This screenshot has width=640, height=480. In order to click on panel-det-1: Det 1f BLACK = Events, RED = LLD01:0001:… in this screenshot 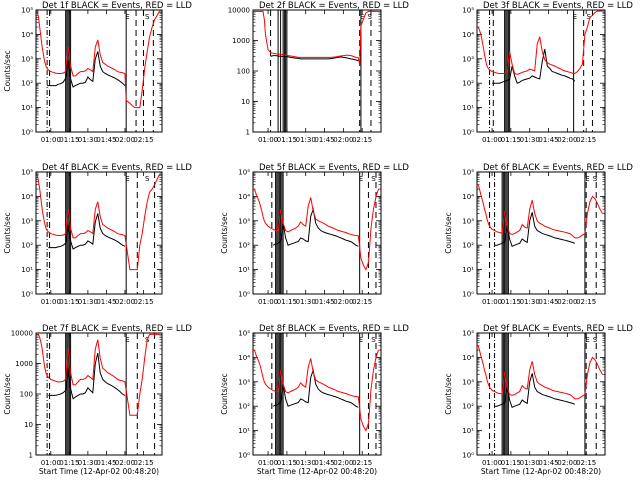, I will do `click(97, 72)`.